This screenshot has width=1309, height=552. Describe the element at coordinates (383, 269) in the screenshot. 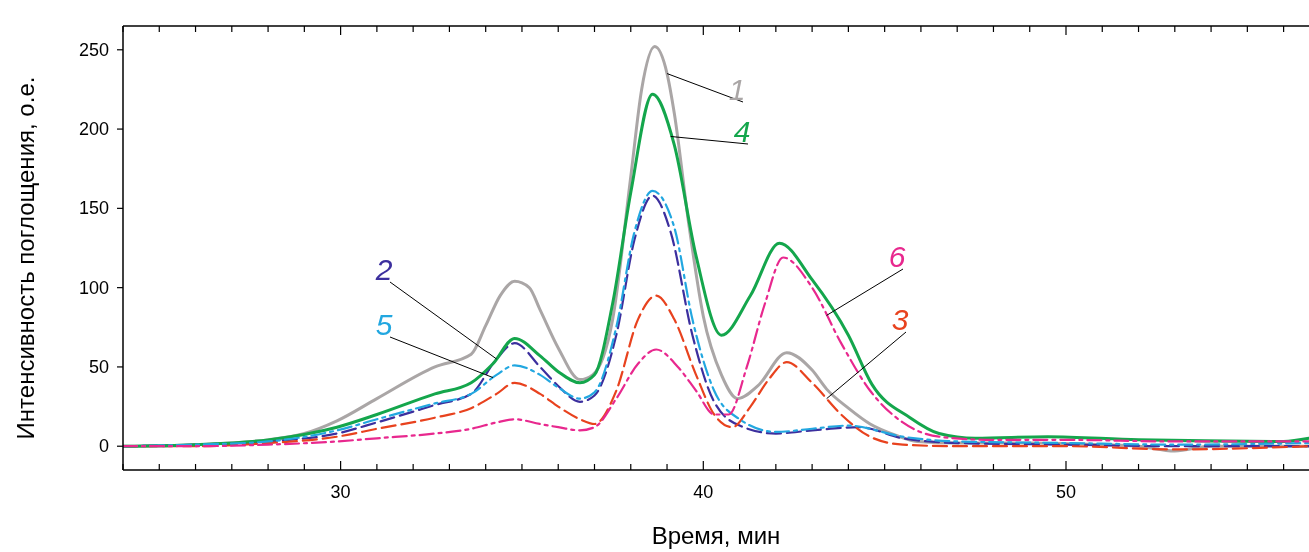

I see `text: 2` at that location.